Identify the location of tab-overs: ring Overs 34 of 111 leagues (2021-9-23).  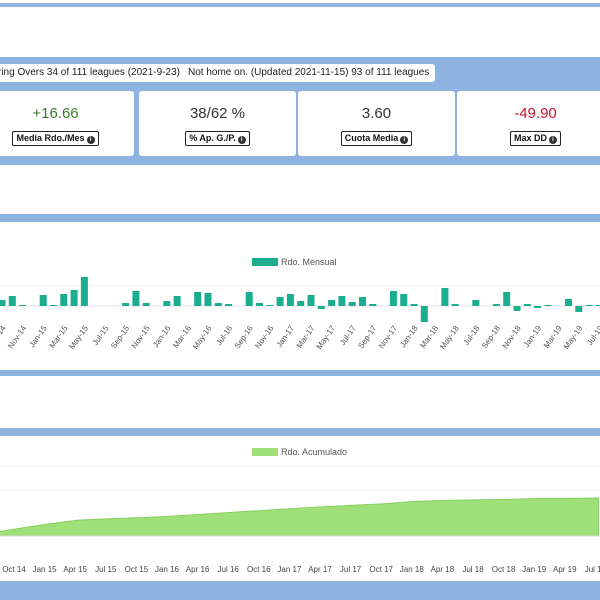
(93, 73).